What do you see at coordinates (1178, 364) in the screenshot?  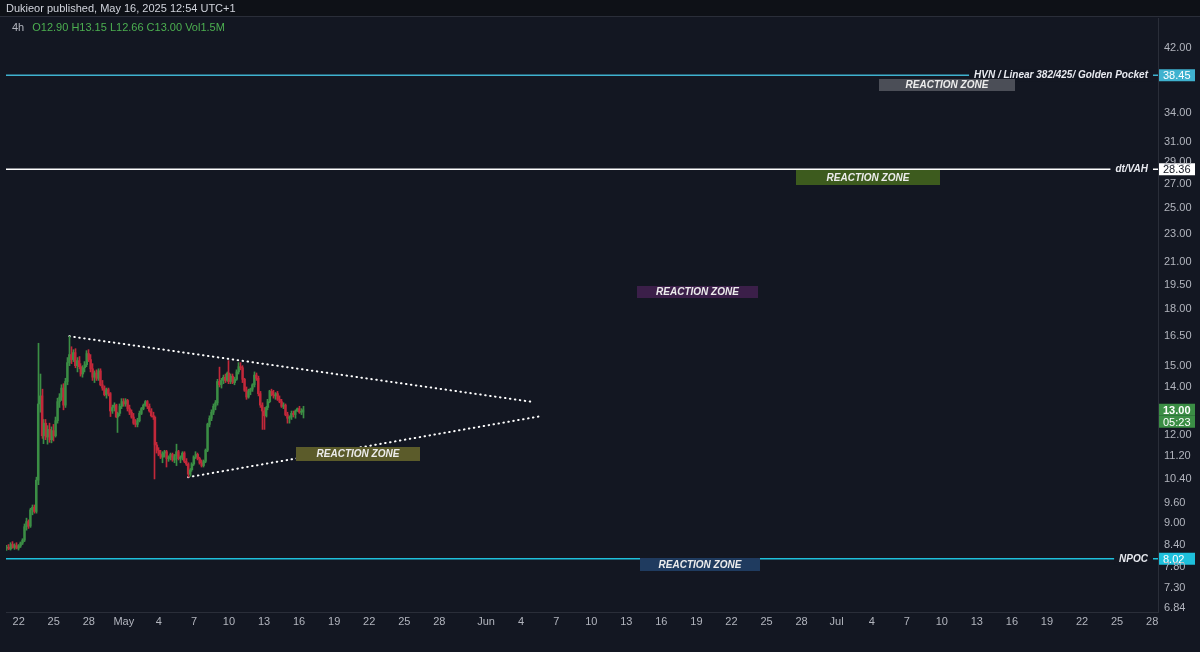 I see `y-tick-label: 15.00` at bounding box center [1178, 364].